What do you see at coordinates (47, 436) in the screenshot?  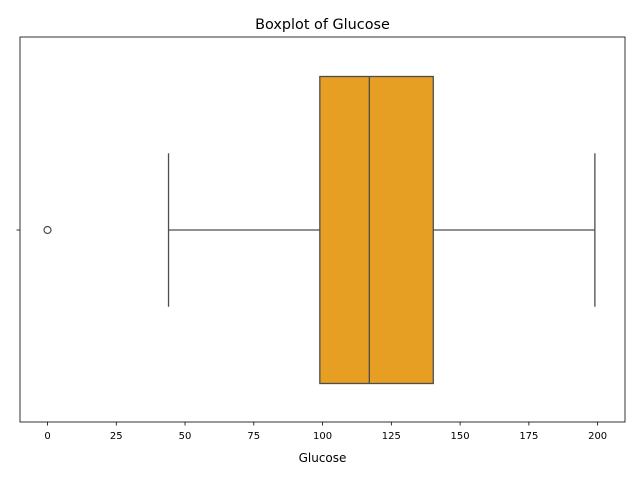 I see `x-tick-label-0: 0` at bounding box center [47, 436].